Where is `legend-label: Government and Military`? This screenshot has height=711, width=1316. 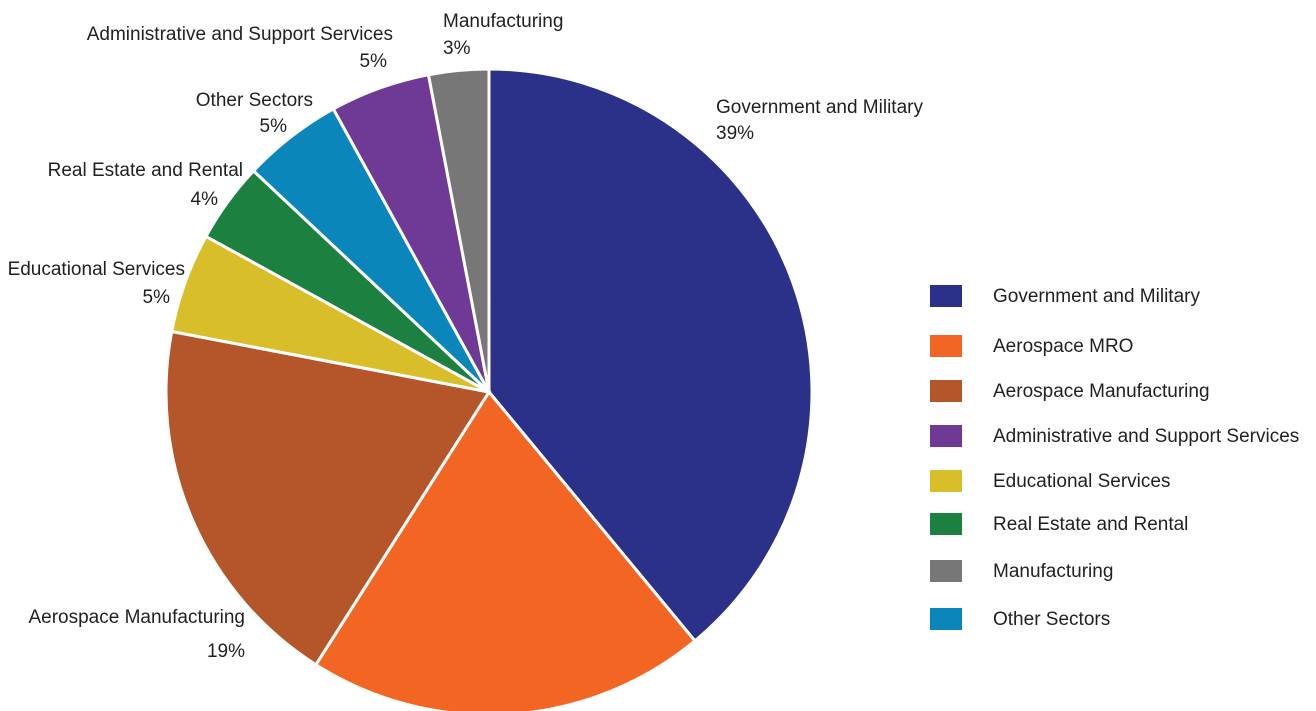 legend-label: Government and Military is located at coordinates (1096, 296).